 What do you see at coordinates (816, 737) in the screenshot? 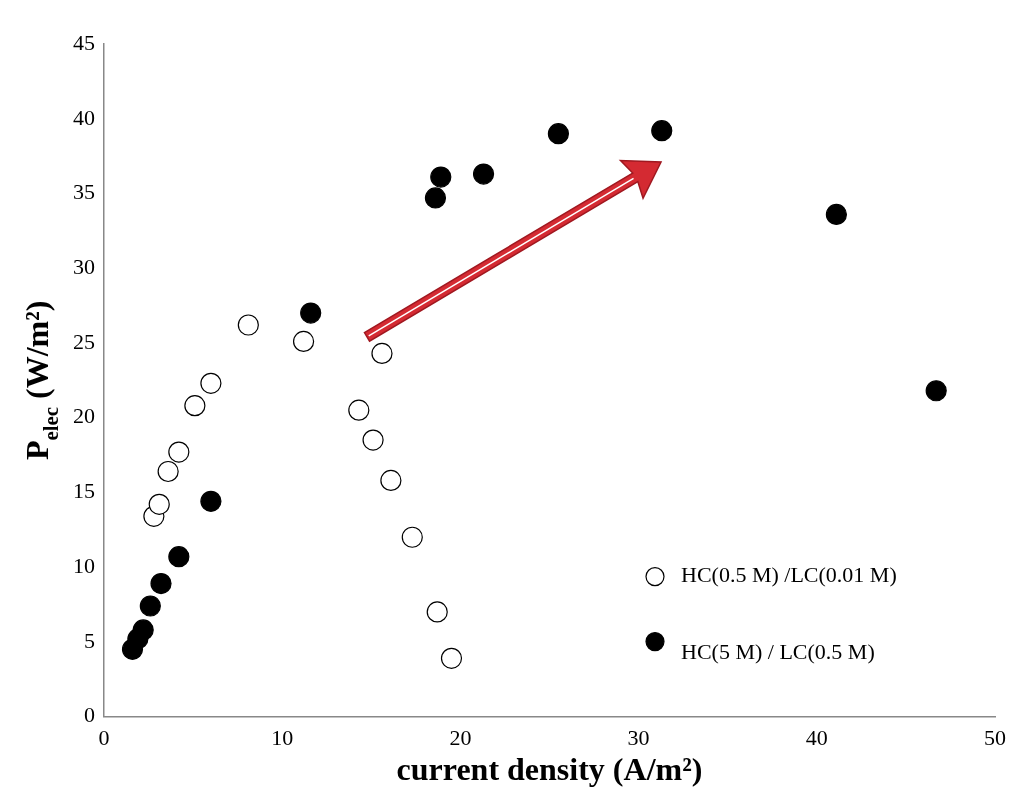
I see `x-tick-label: 40` at bounding box center [816, 737].